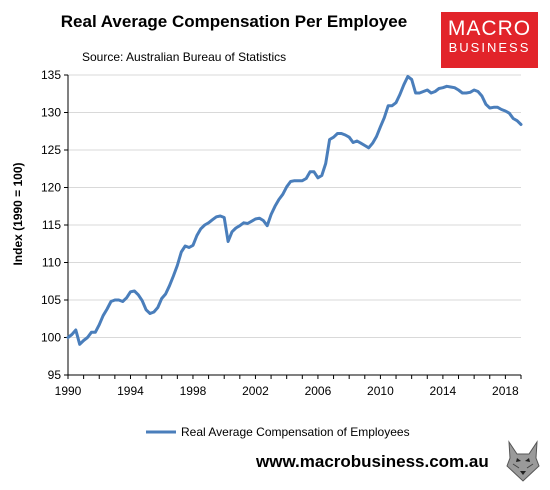 The image size is (550, 490). I want to click on y-tick-label: 130, so click(51, 113).